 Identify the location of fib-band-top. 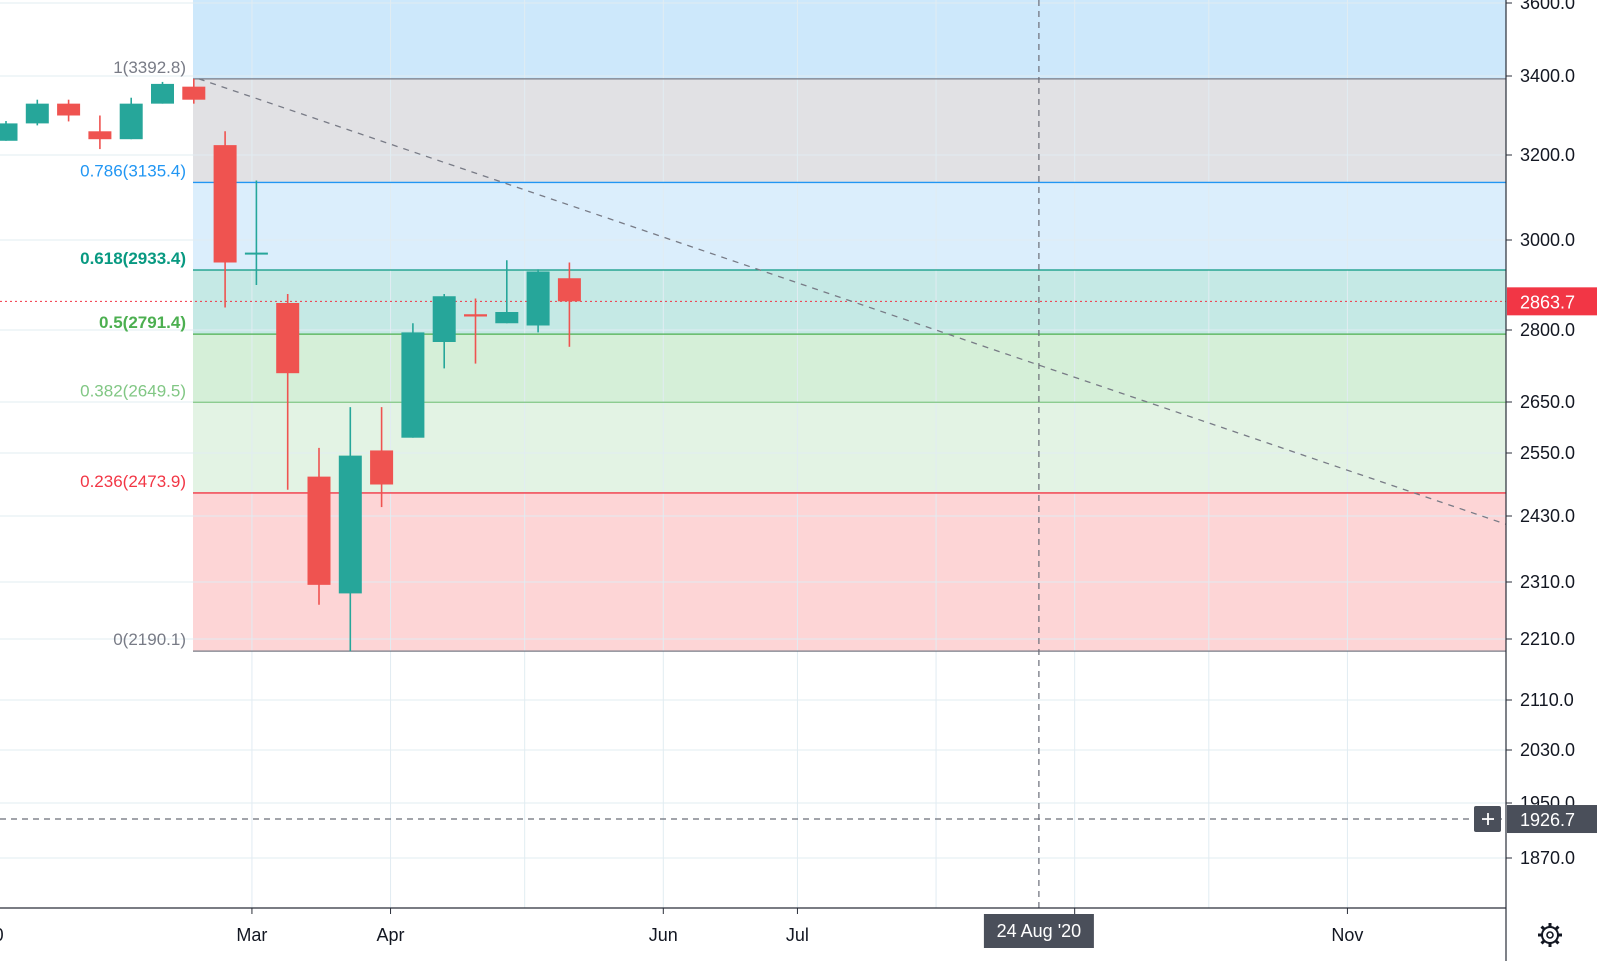
(849, 39).